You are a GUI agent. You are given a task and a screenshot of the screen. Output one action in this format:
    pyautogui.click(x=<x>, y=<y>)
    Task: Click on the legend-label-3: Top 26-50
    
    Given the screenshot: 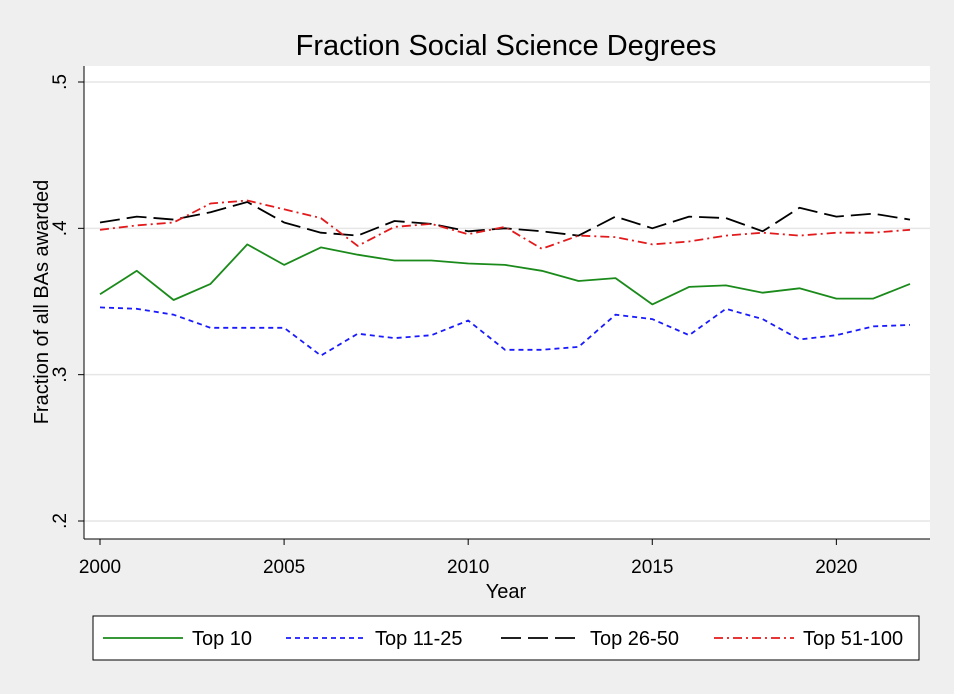 What is the action you would take?
    pyautogui.click(x=634, y=639)
    